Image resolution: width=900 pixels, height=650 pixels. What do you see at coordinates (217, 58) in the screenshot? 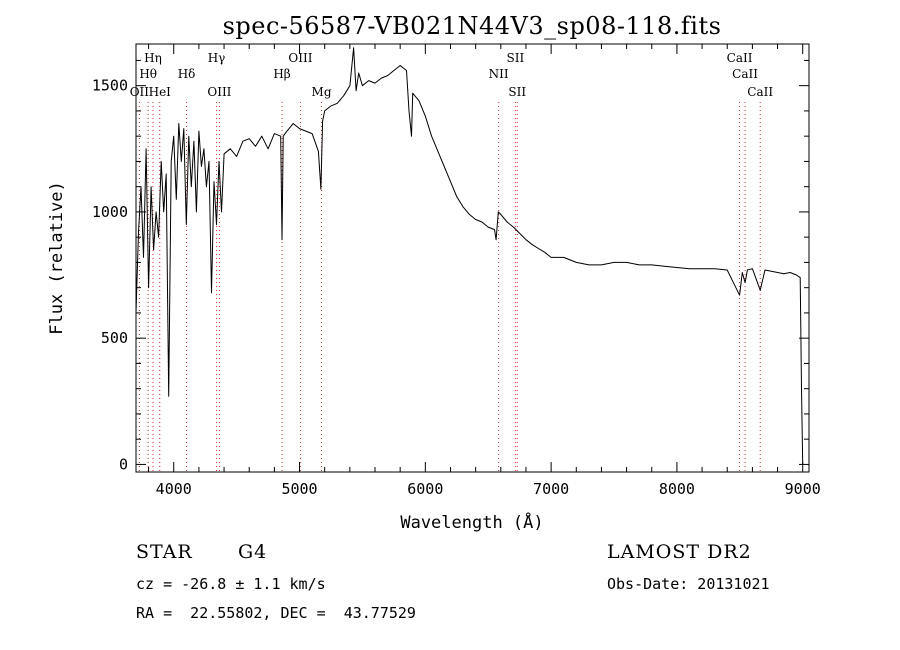
I see `line-marker-label: Hγ` at bounding box center [217, 58].